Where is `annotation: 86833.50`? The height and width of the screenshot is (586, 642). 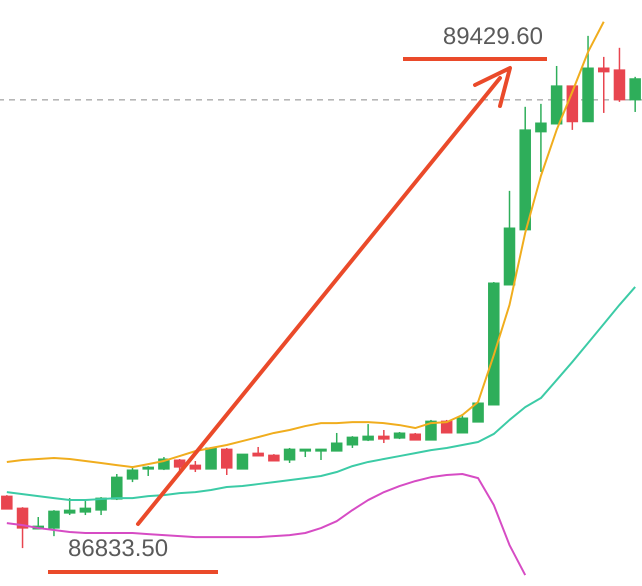
annotation: 86833.50 is located at coordinates (118, 548).